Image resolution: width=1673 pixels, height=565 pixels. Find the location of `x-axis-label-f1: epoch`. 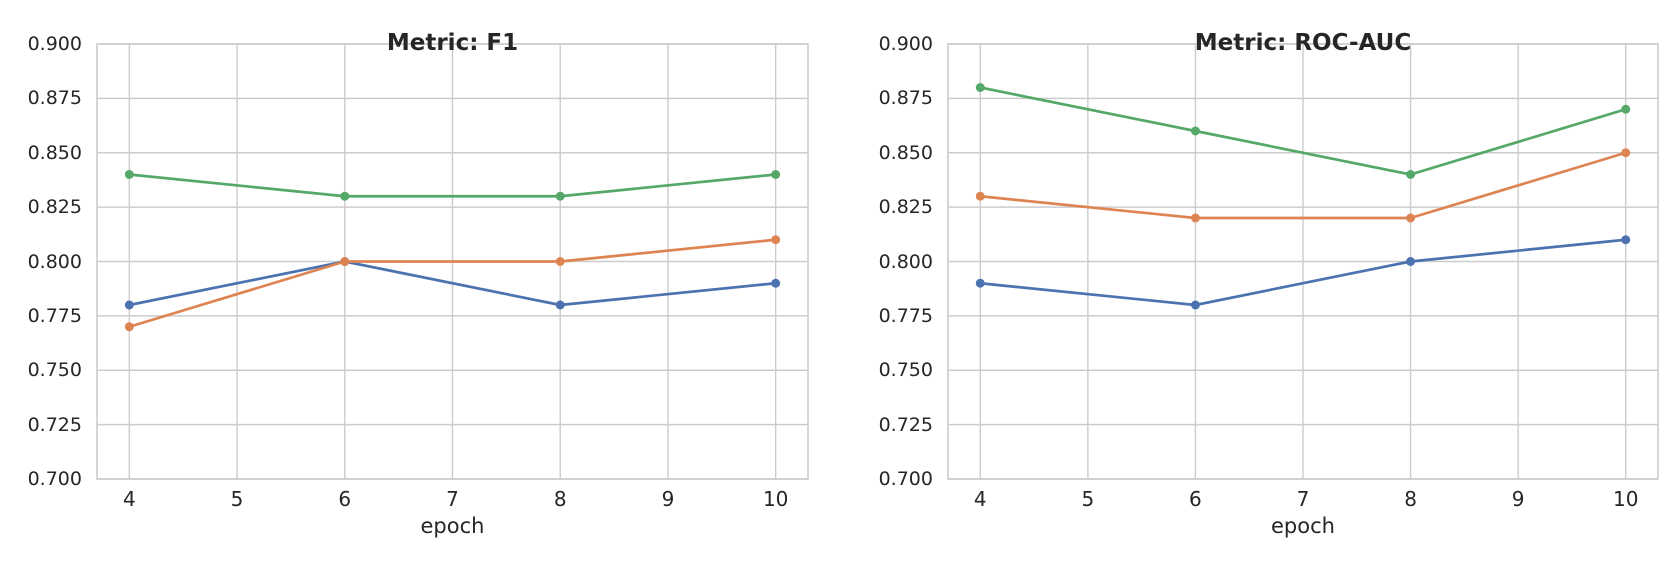

x-axis-label-f1: epoch is located at coordinates (452, 526).